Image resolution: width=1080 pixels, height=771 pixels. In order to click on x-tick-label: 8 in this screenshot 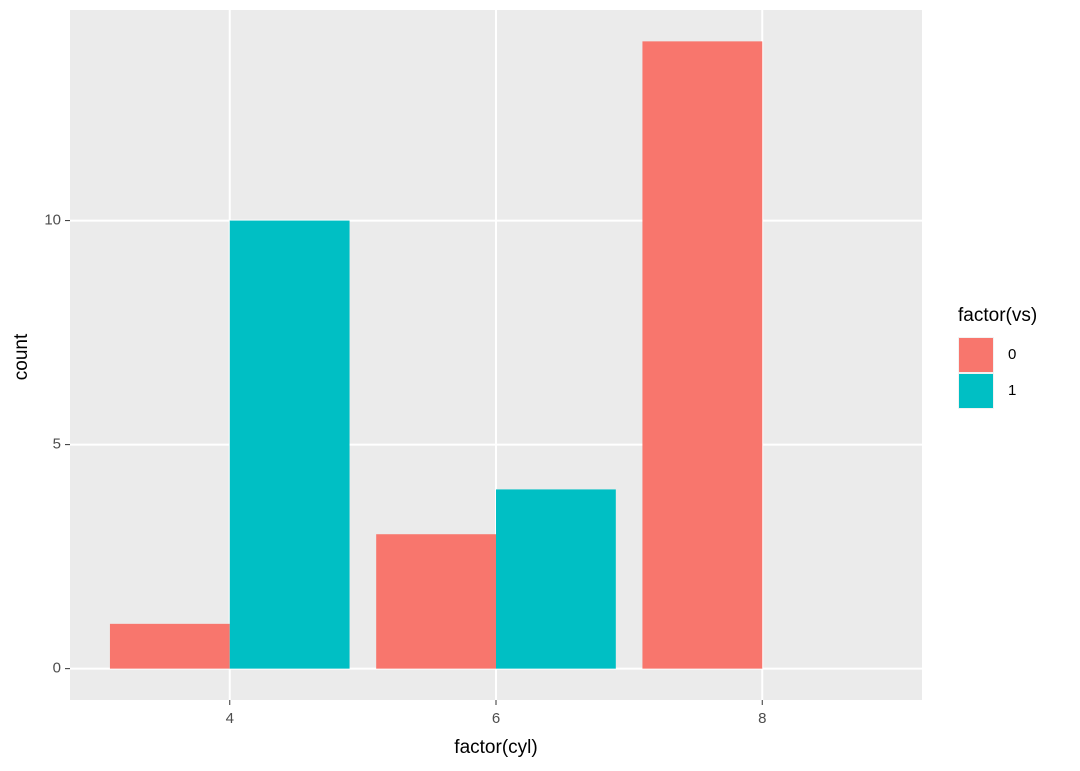, I will do `click(762, 718)`.